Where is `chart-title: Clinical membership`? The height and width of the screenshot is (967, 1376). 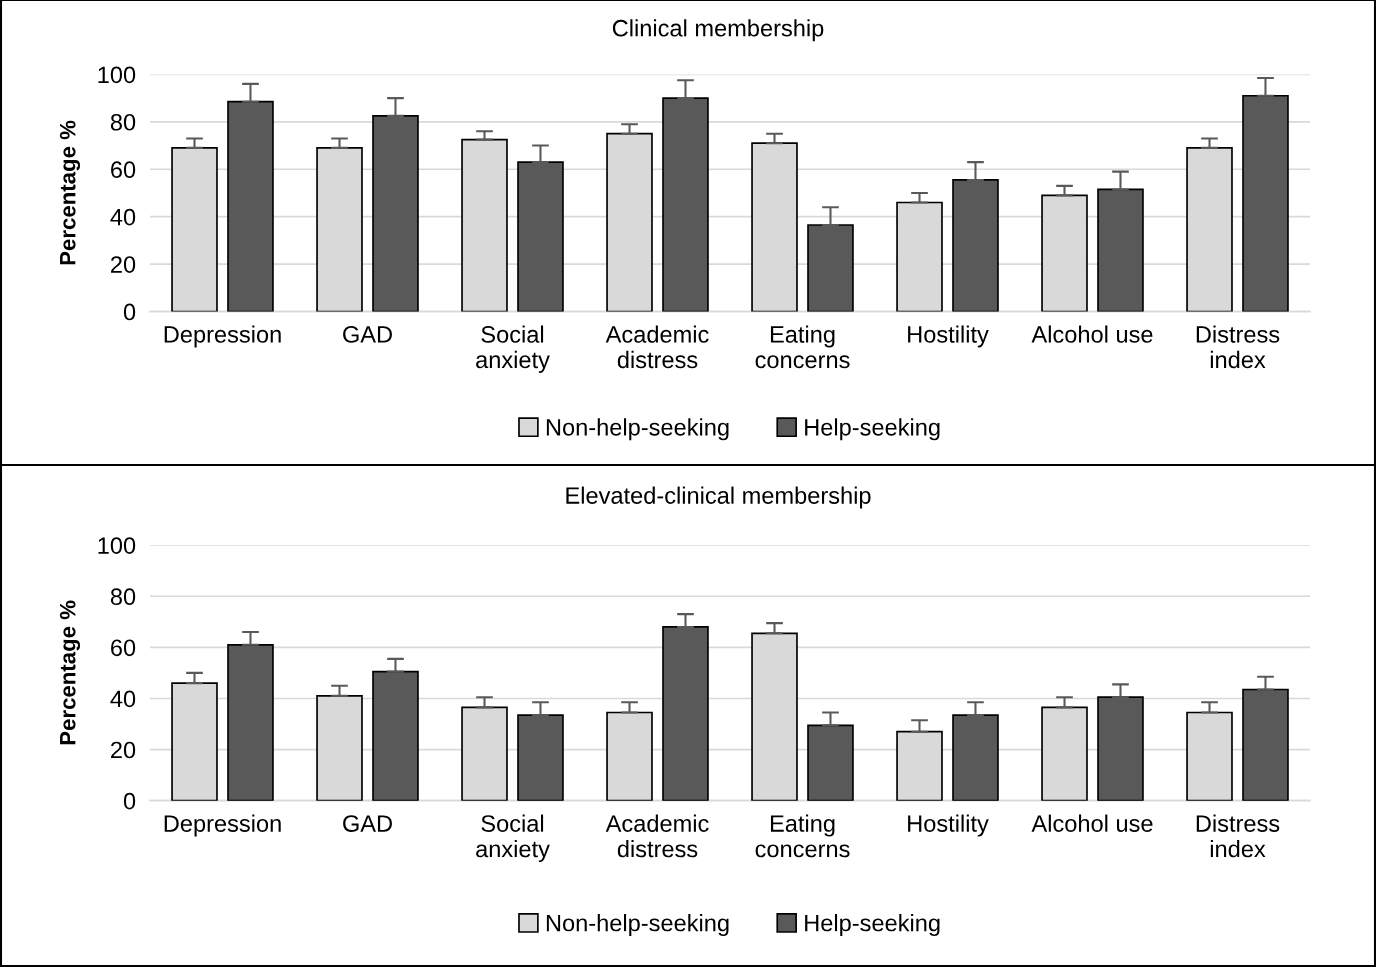
chart-title: Clinical membership is located at coordinates (718, 30).